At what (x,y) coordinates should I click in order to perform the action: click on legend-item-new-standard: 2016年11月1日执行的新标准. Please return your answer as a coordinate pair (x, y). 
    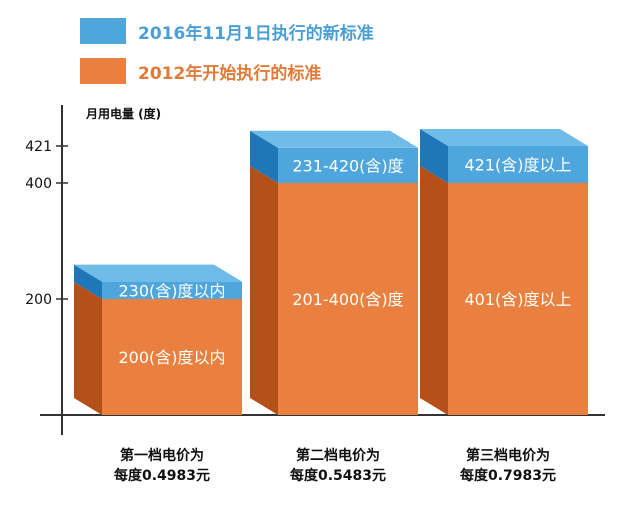
    Looking at the image, I should click on (227, 31).